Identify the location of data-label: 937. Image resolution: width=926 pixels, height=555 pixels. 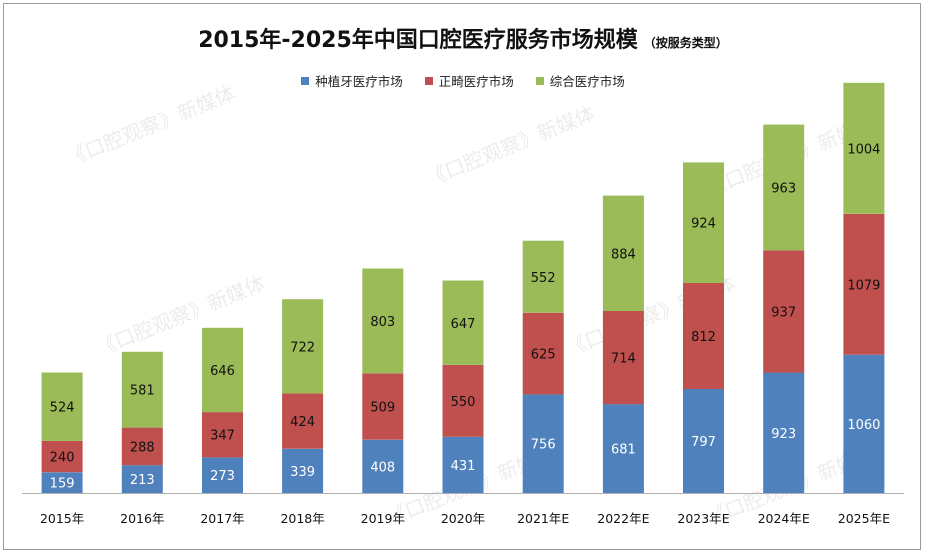
(783, 312).